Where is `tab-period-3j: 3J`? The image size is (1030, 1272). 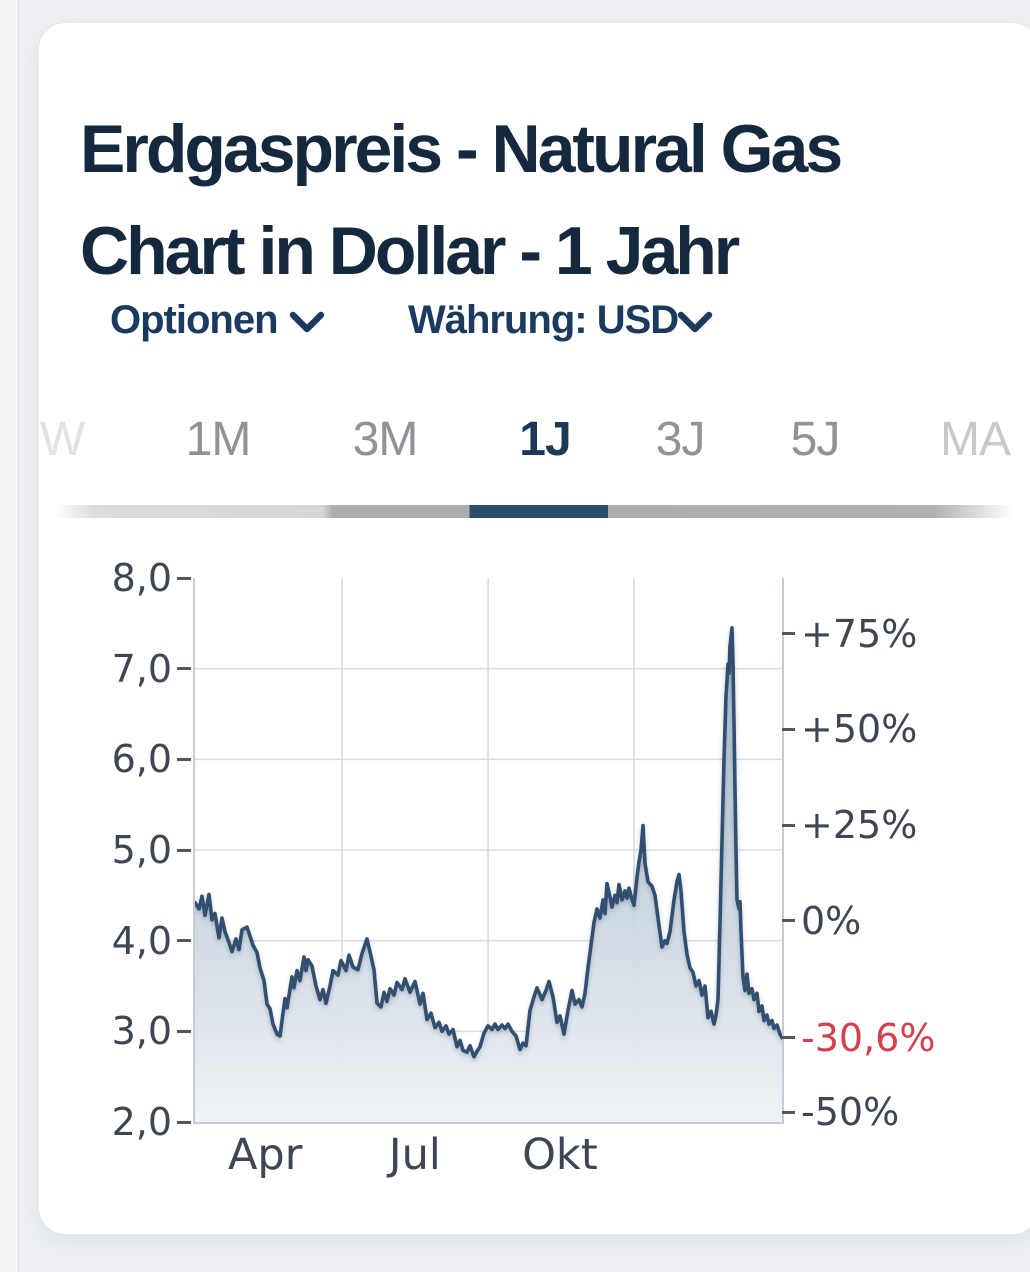 tab-period-3j: 3J is located at coordinates (680, 439).